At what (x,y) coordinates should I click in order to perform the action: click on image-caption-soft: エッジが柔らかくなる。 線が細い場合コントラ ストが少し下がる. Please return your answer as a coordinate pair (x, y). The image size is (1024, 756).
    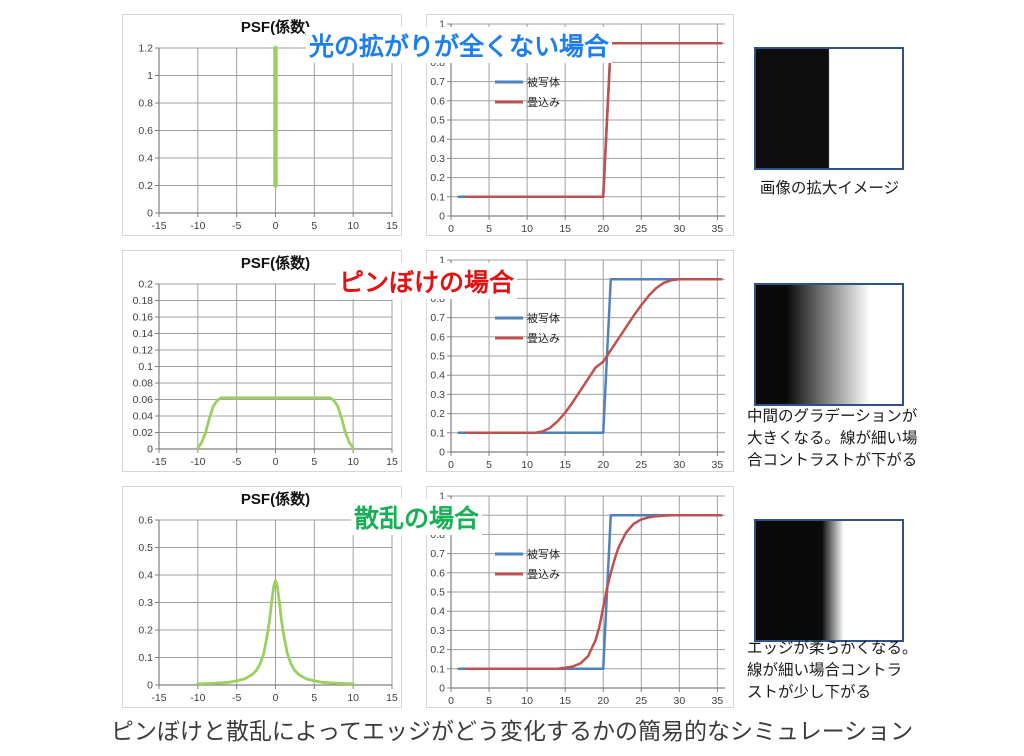
    Looking at the image, I should click on (842, 671).